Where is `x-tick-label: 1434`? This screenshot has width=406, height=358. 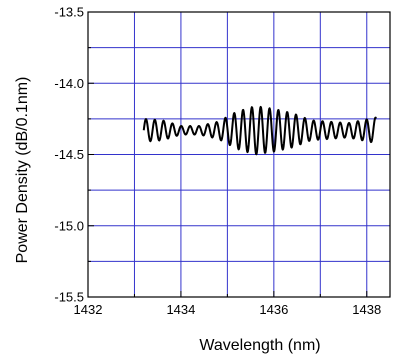 x-tick-label: 1434 is located at coordinates (180, 309).